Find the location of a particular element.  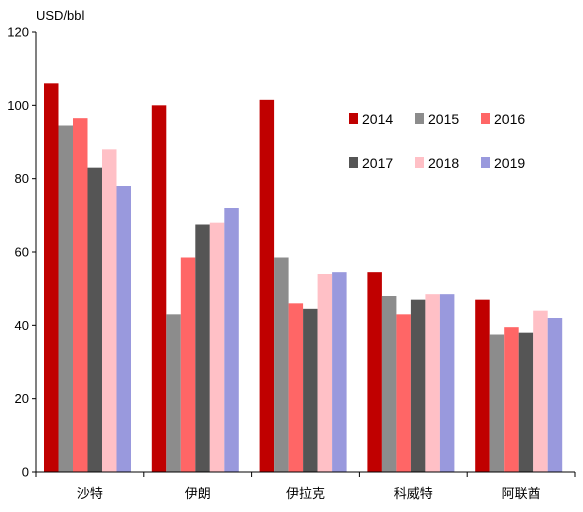

x-categories-group: 沙特 伊朗 伊拉克 科威特 阿联酋 is located at coordinates (309, 494).